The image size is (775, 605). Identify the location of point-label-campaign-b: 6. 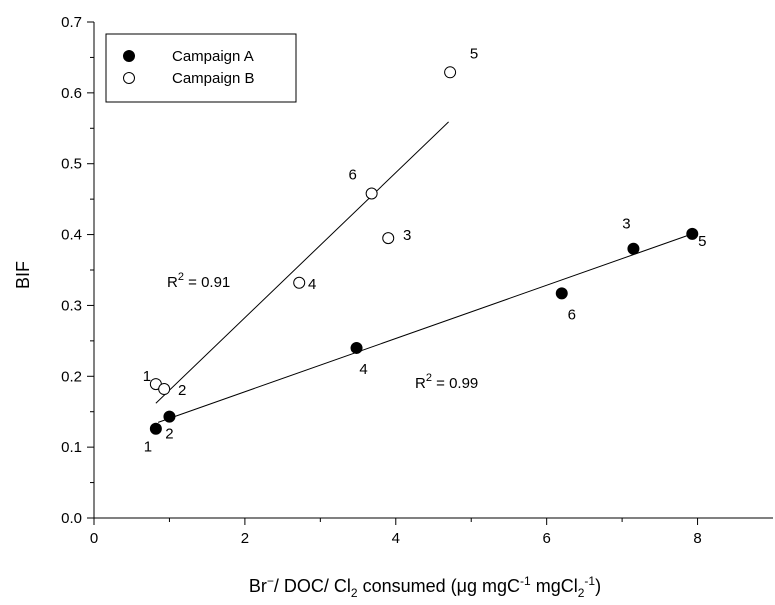
(352, 174).